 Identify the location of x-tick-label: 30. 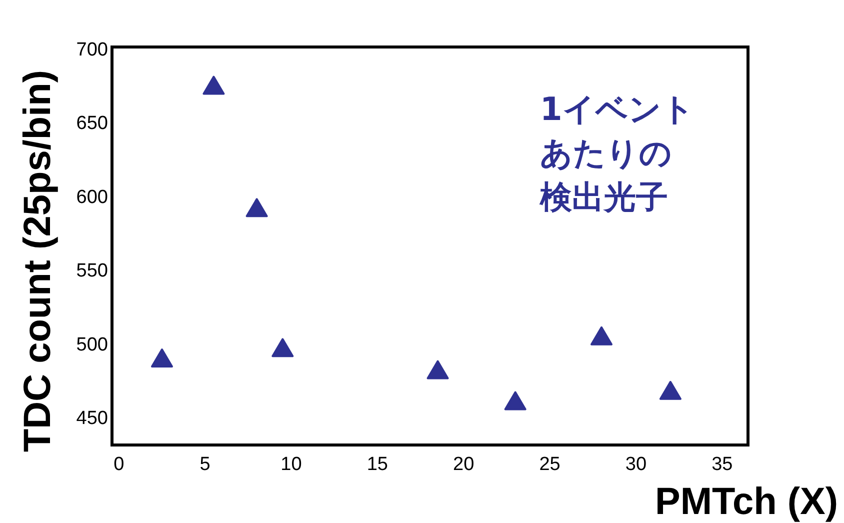
(636, 464).